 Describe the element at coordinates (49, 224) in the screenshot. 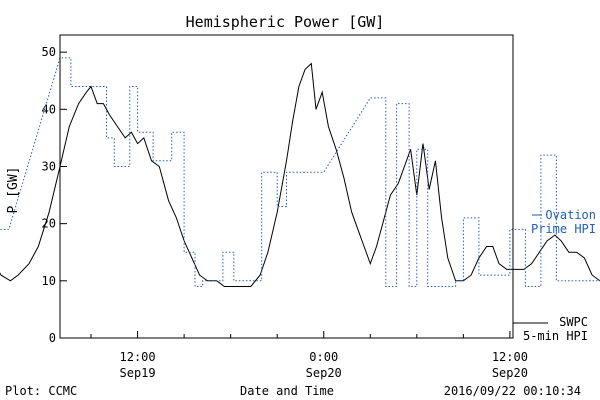

I see `y-tick-label: 20` at that location.